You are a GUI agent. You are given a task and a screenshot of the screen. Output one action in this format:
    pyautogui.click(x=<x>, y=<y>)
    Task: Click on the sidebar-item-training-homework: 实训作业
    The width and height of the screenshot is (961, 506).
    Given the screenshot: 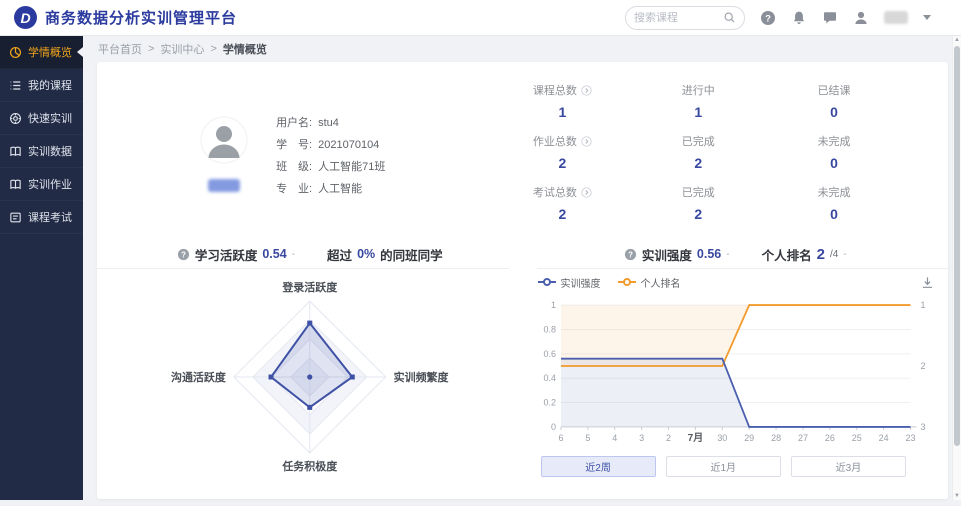 What is the action you would take?
    pyautogui.click(x=41, y=184)
    